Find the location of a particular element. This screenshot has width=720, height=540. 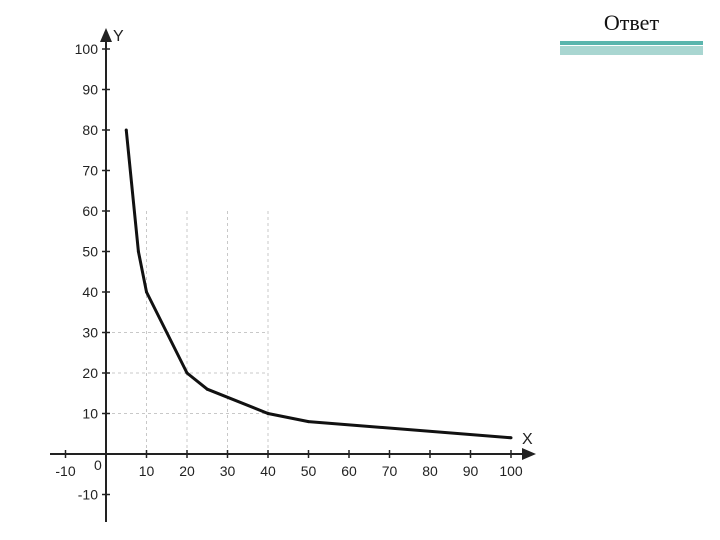

y-axis-arrow is located at coordinates (106, 35).